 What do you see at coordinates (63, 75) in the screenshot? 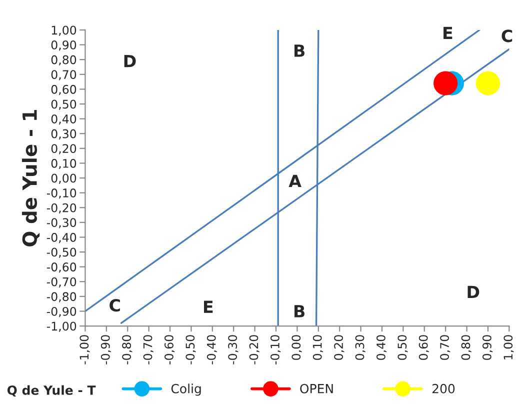
I see `y-tick-label: 0,70` at bounding box center [63, 75].